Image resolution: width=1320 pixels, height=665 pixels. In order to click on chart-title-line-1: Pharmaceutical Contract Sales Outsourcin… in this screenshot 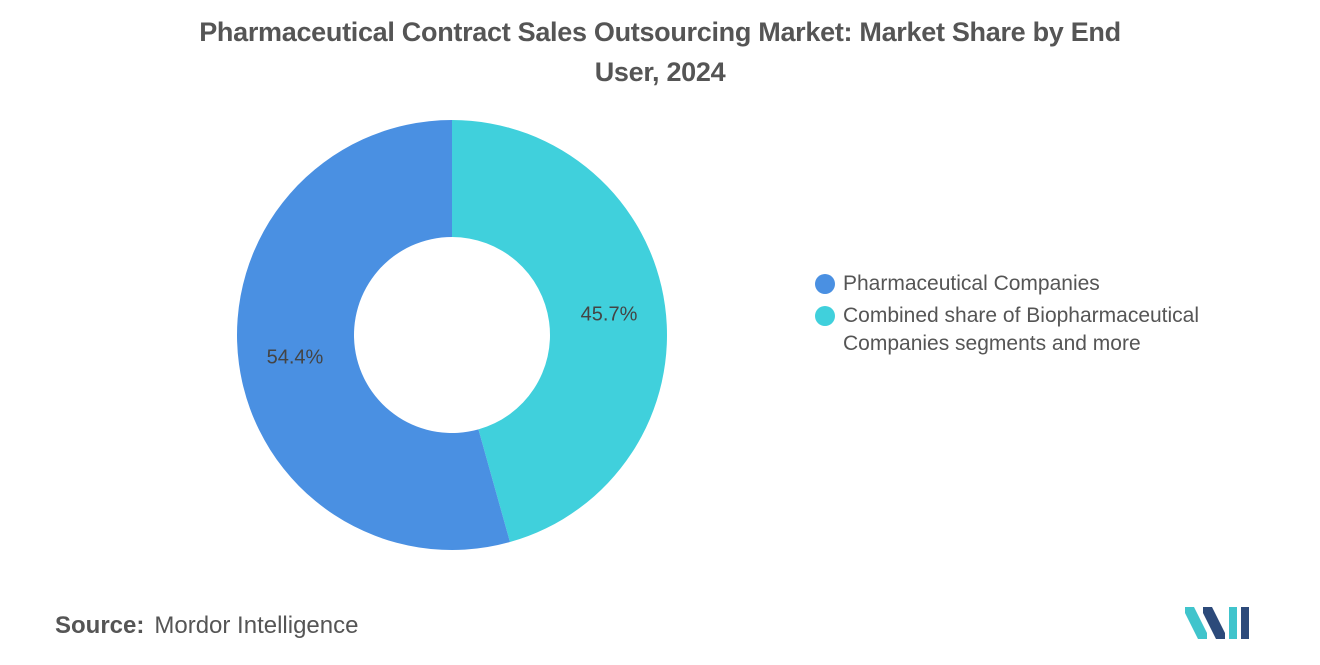, I will do `click(660, 32)`.